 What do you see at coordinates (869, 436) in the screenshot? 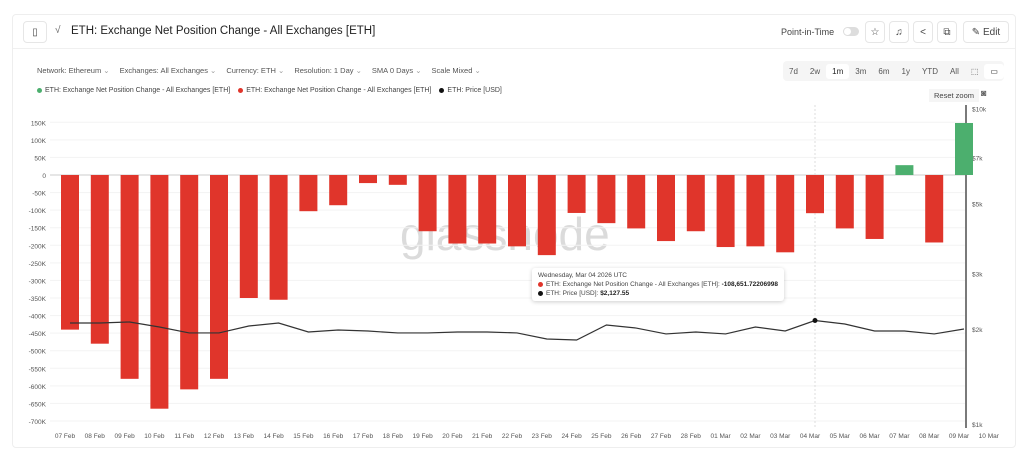
I see `x-tick-label: 06 Mar` at bounding box center [869, 436].